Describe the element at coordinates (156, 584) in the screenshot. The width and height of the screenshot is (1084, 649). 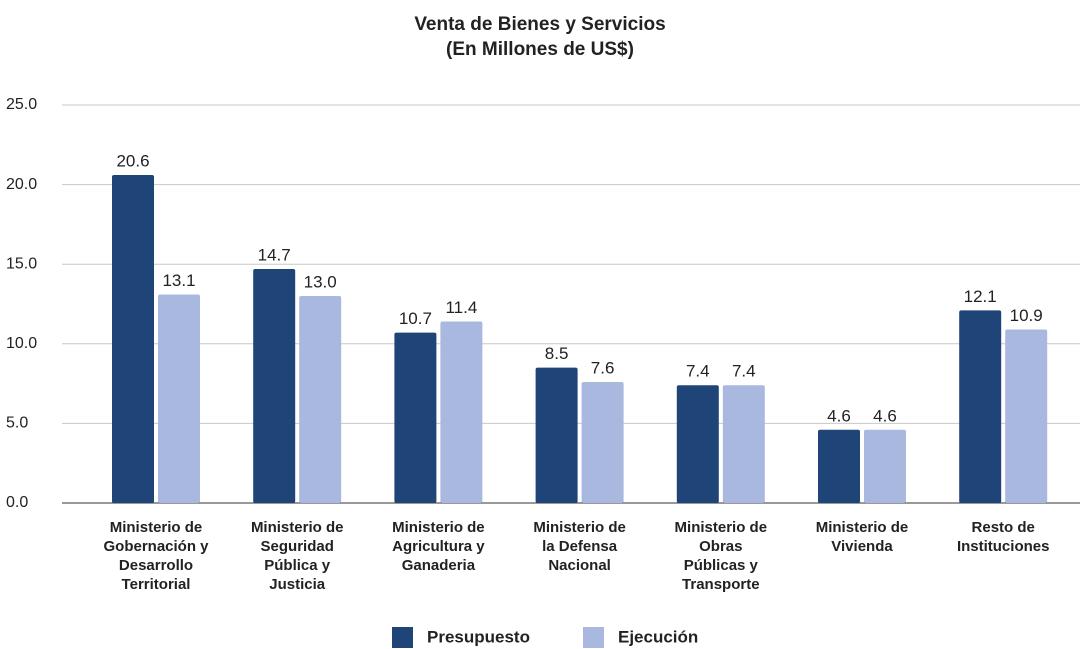
I see `x-tick-line: Territorial` at that location.